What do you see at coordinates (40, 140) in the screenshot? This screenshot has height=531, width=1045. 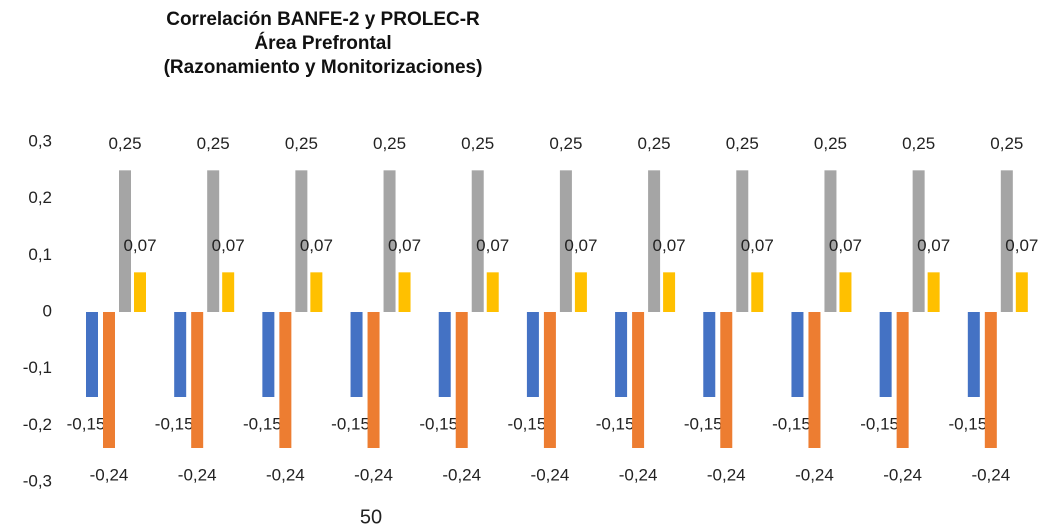 I see `y-tick-label: 0,3` at bounding box center [40, 140].